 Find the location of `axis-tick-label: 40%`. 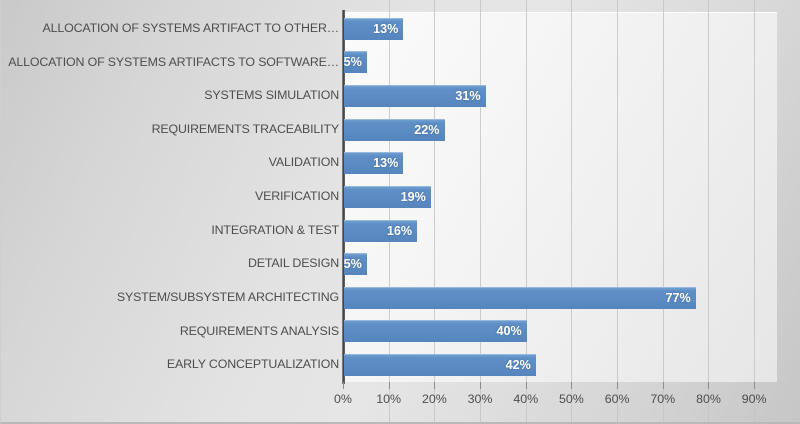

axis-tick-label: 40% is located at coordinates (526, 399).